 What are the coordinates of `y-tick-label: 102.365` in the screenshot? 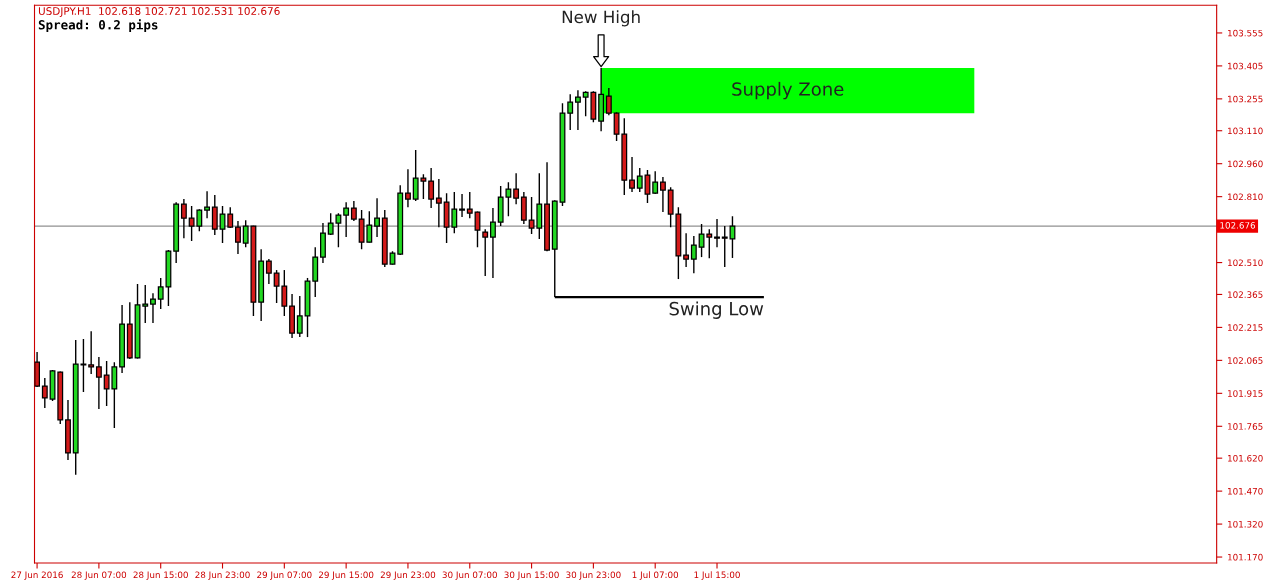 It's located at (1245, 294).